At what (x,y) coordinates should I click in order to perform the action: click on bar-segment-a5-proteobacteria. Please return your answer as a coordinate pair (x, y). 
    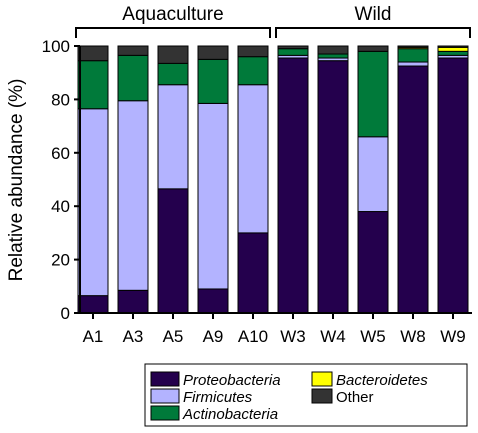
    Looking at the image, I should click on (173, 251).